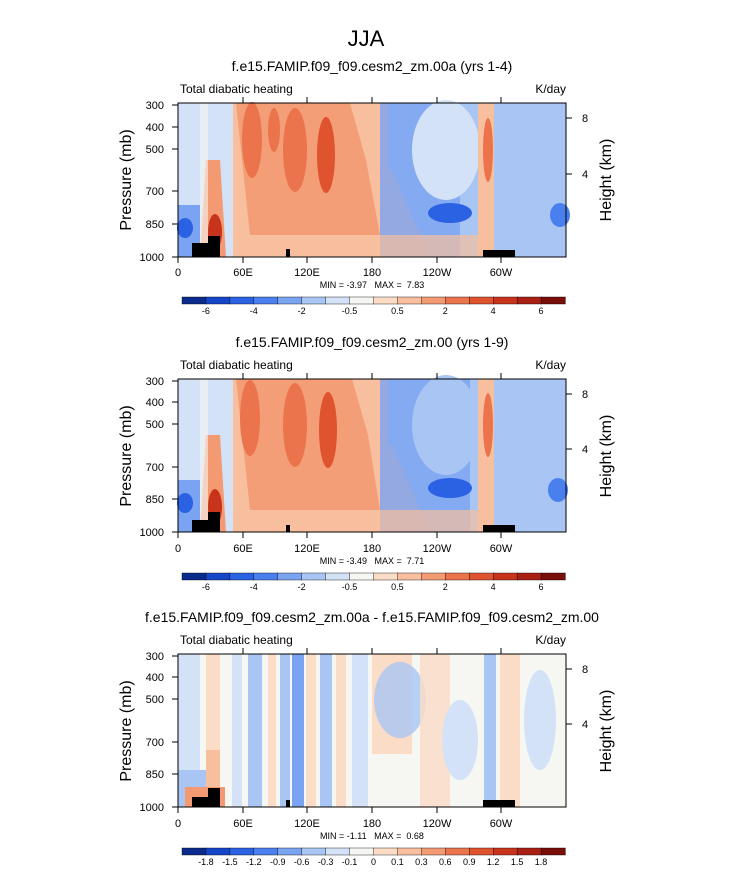  What do you see at coordinates (152, 457) in the screenshot?
I see `panel-2-pressure-axis: 300 400 500 700 850 1000` at bounding box center [152, 457].